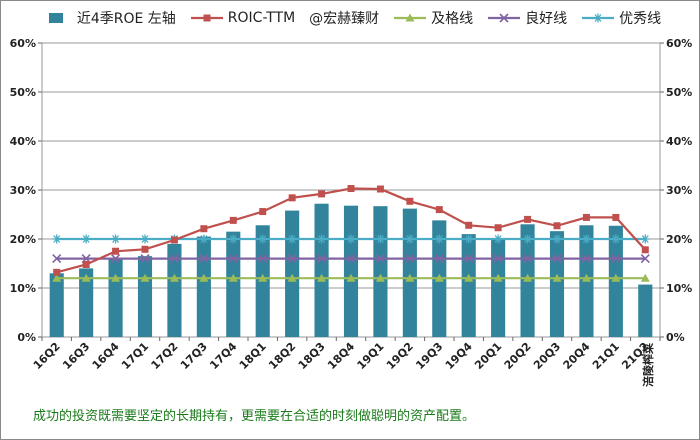 This screenshot has width=700, height=440. I want to click on company-label: 涪陵榨菜, so click(648, 364).